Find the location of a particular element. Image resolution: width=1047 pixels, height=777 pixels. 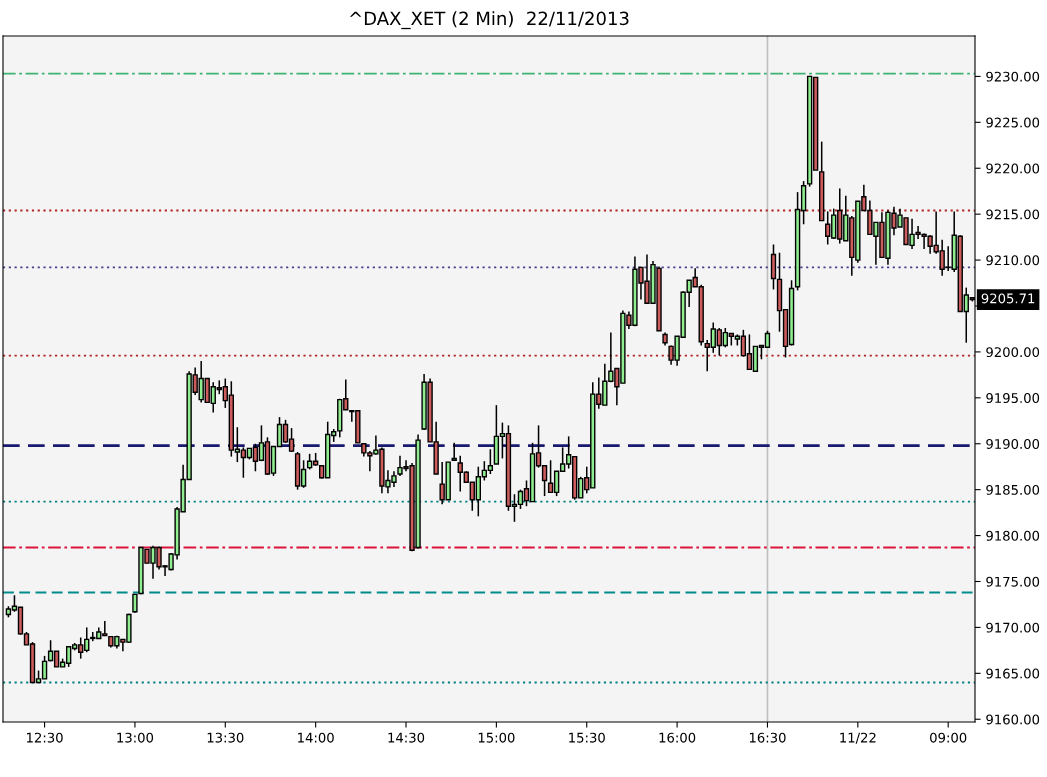

x-tick-label: 14:00 is located at coordinates (316, 737).